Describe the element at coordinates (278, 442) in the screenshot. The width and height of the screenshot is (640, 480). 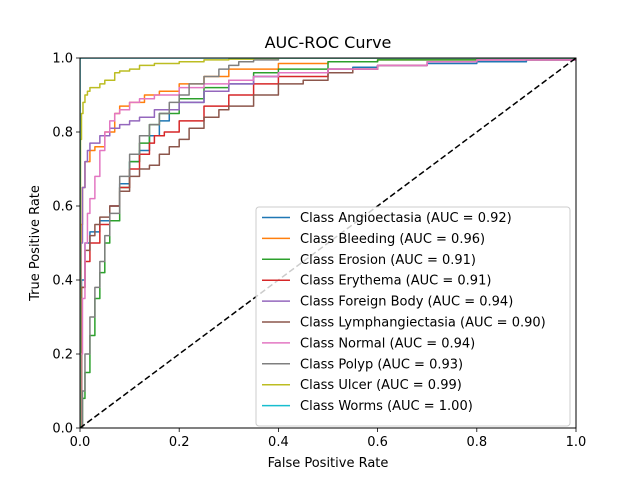
I see `x-tick-label: 0.4` at that location.